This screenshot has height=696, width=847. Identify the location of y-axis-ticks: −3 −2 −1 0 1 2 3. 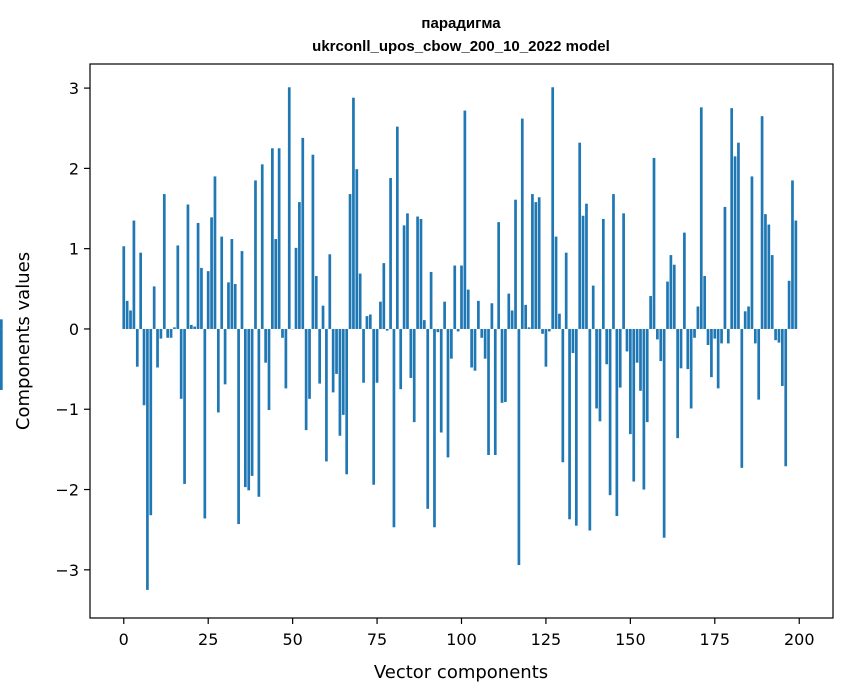
(72, 329).